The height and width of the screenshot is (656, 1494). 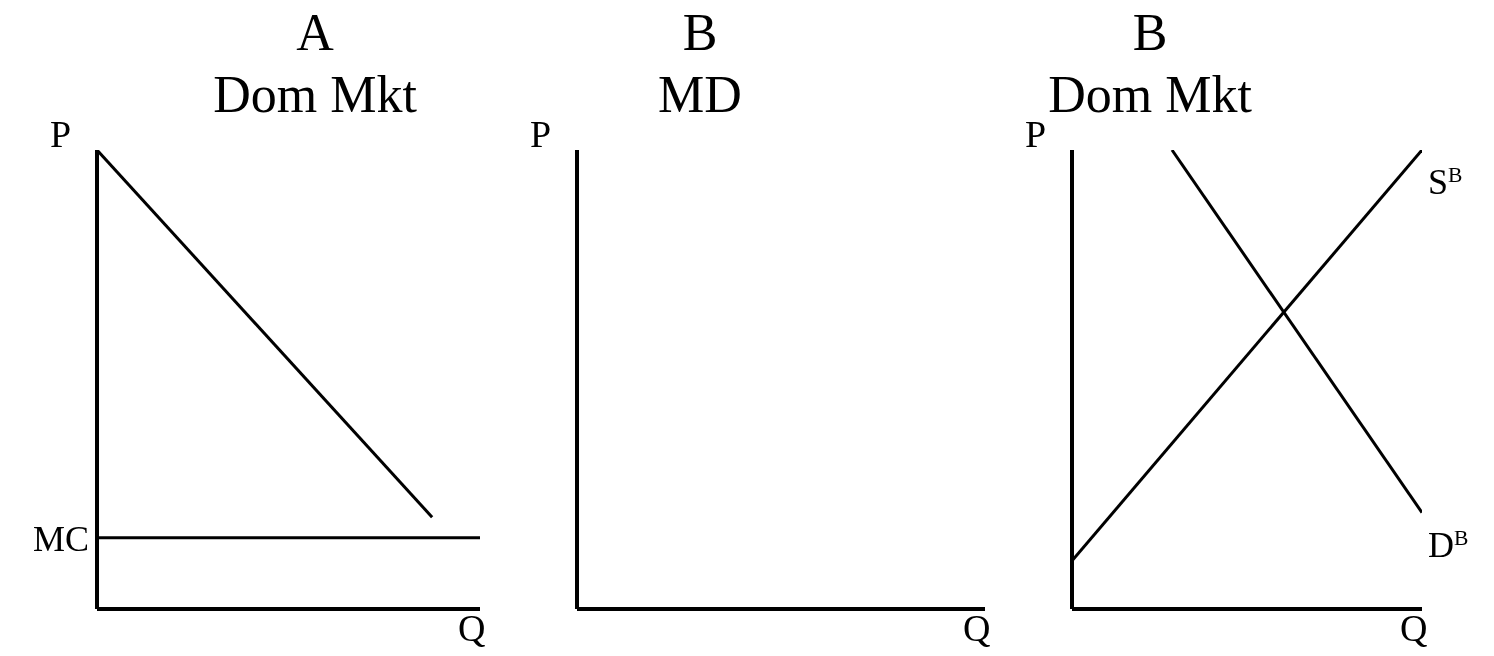 I want to click on series-label: D$^{B}$, so click(x=1448, y=544).